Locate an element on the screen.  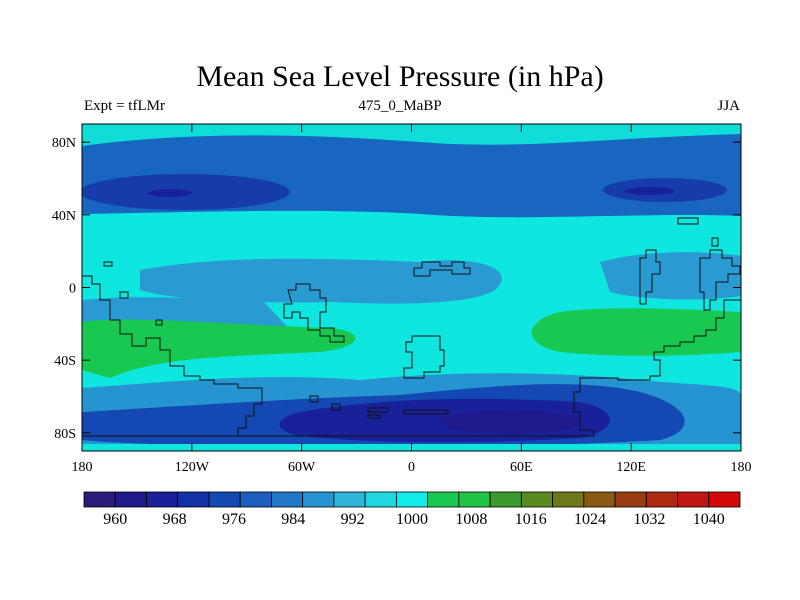
subtropical-high-pacific is located at coordinates (219, 348).